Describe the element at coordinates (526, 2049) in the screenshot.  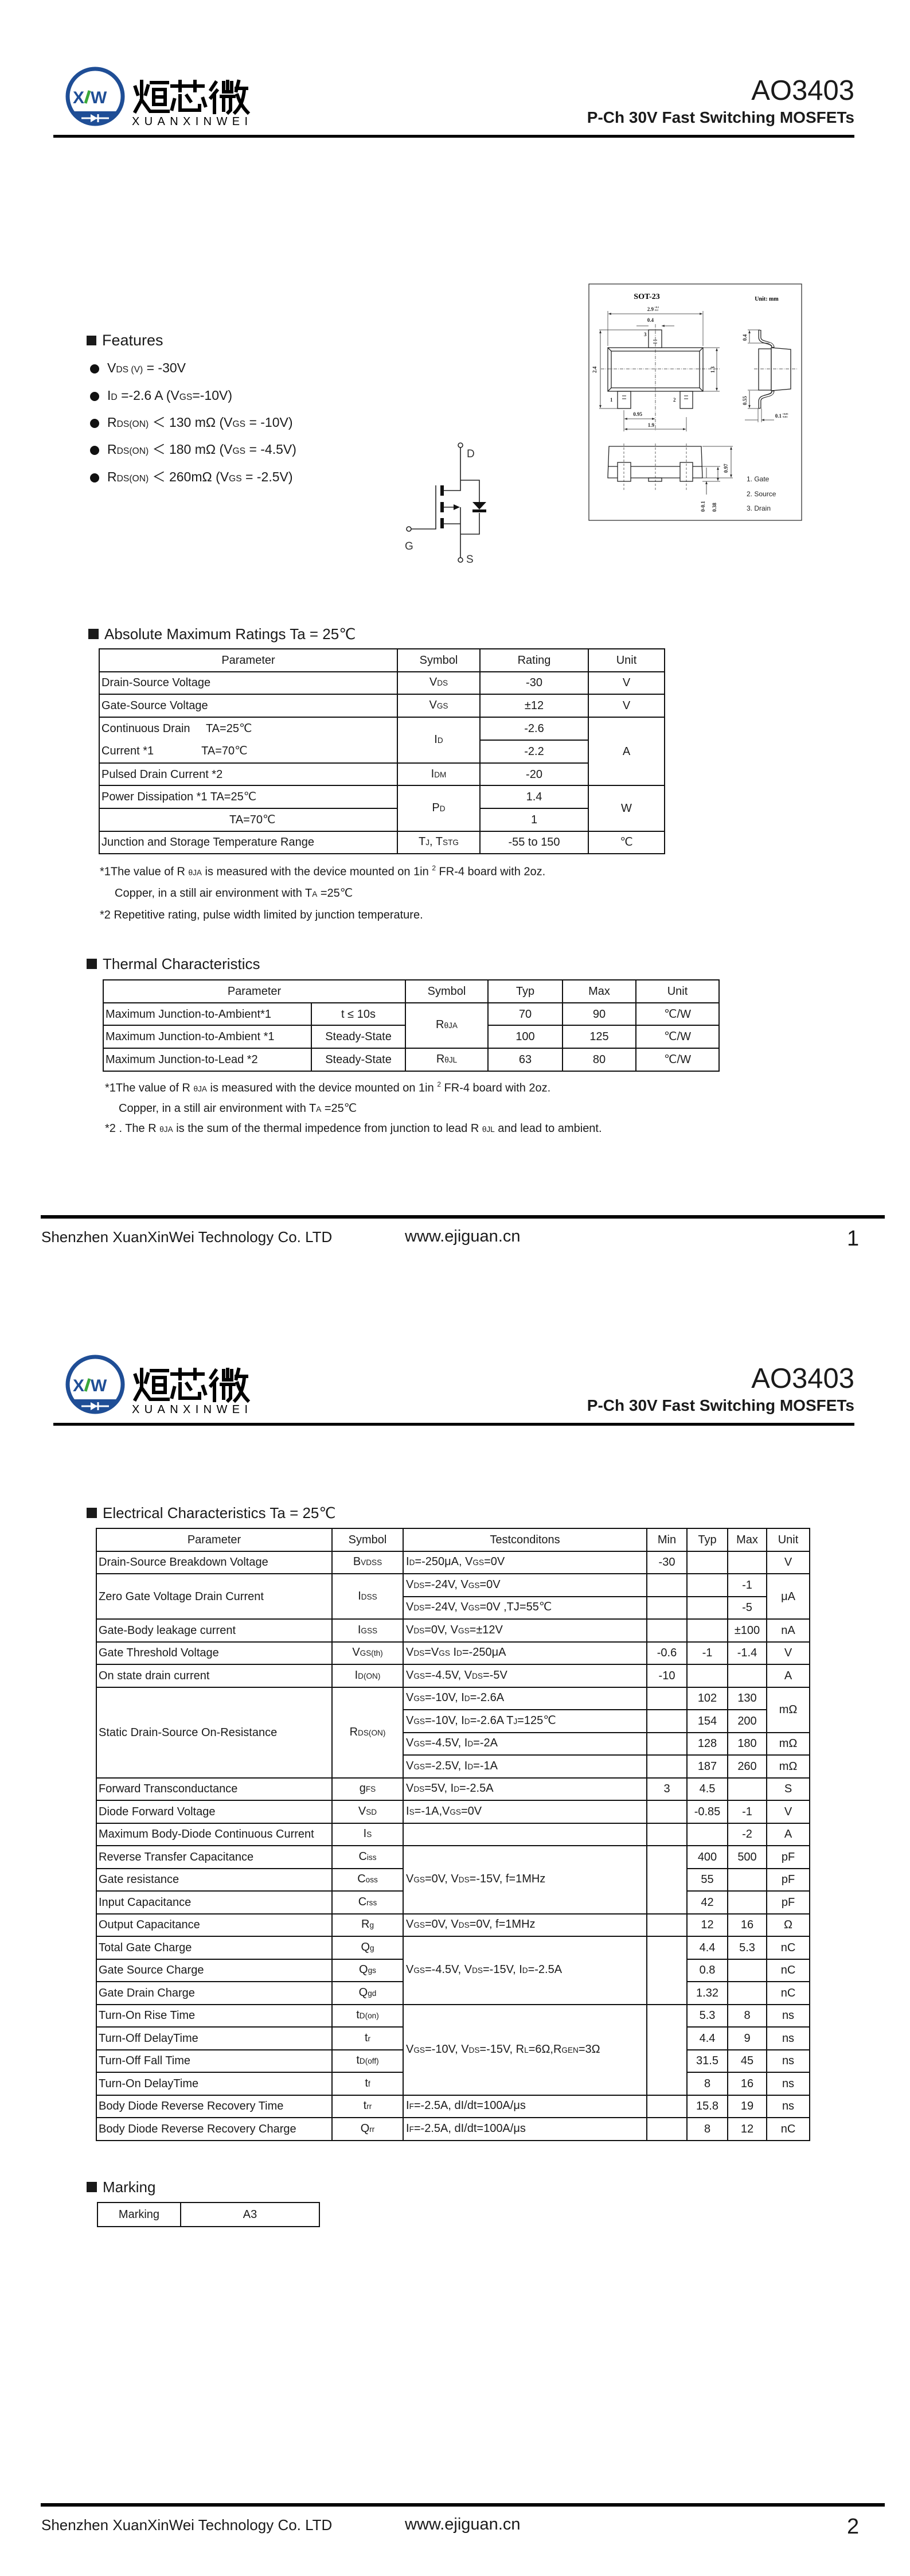
I see `subscript: L` at that location.